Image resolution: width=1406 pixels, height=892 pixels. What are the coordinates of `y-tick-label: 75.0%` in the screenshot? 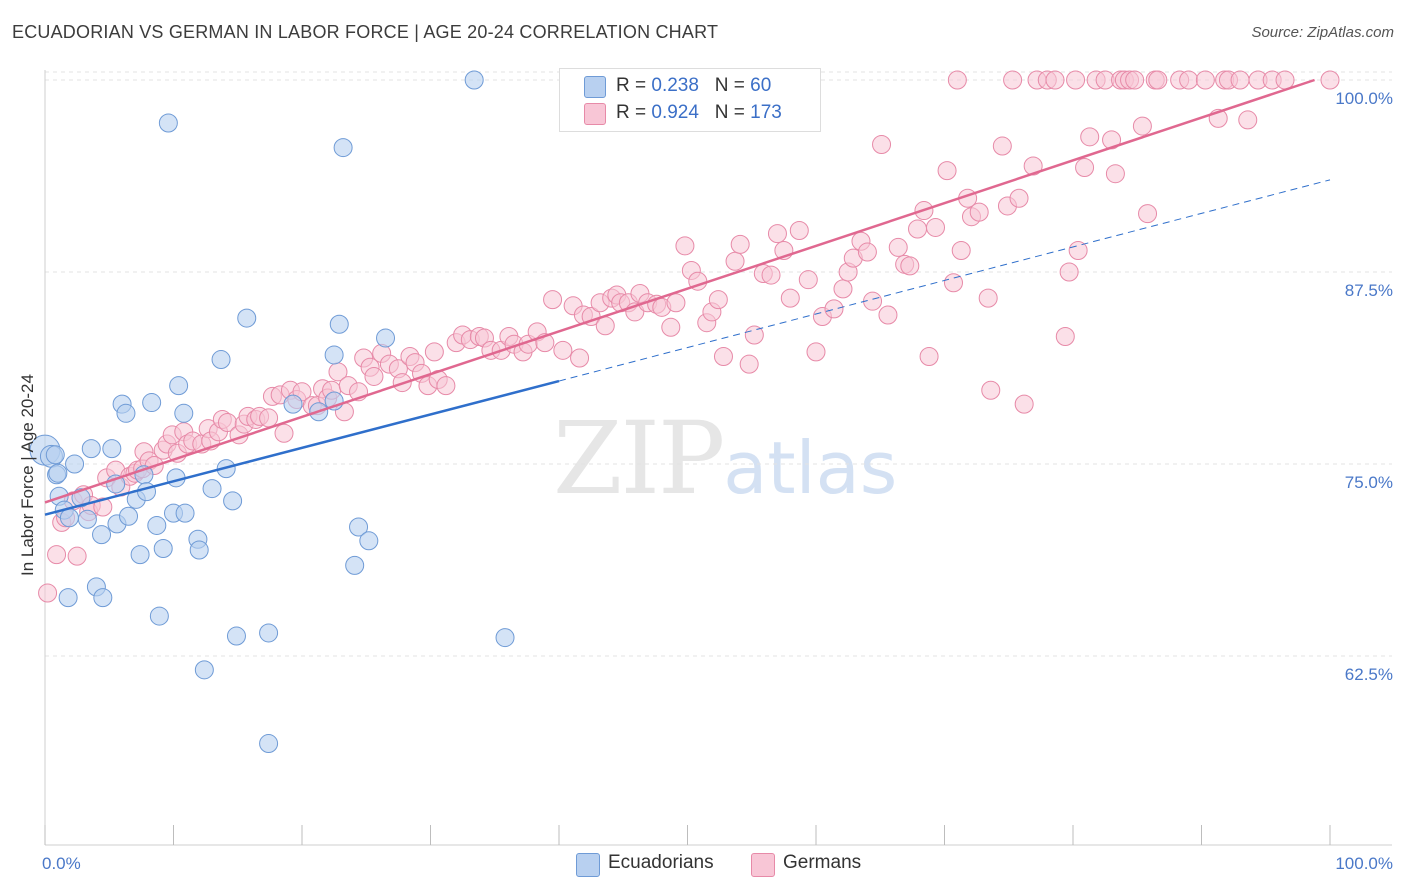 It's located at (1369, 482).